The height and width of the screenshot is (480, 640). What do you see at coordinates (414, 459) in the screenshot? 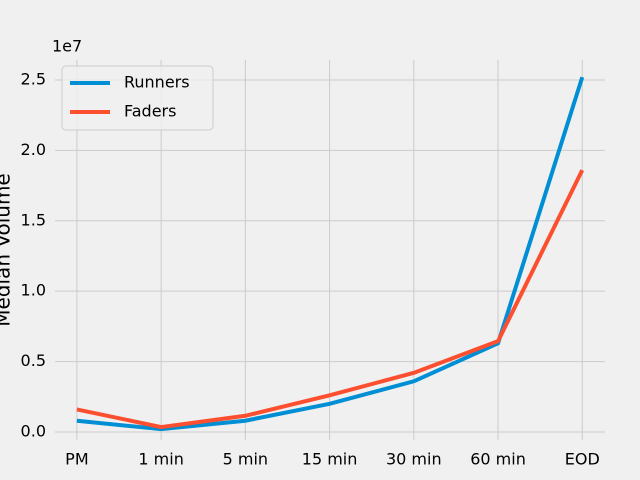
I see `x-tick-label: 30 min` at bounding box center [414, 459].